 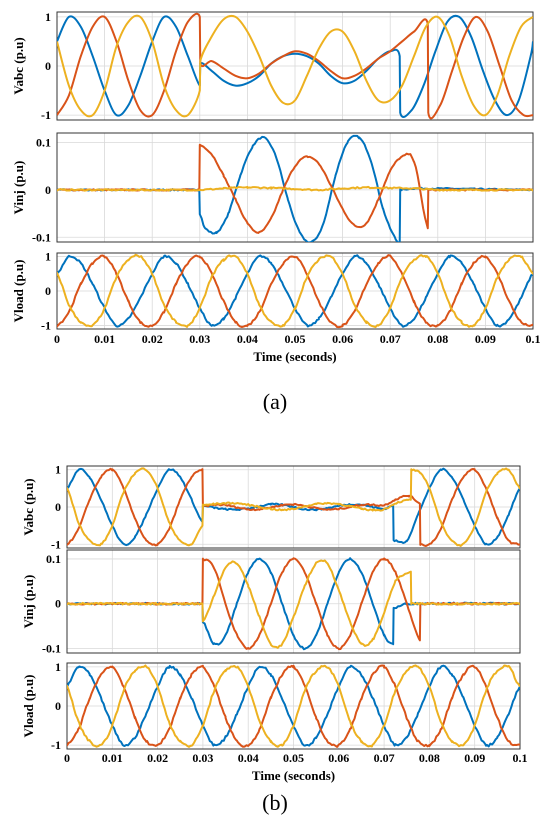 What do you see at coordinates (275, 401) in the screenshot?
I see `figure-caption: (a)` at bounding box center [275, 401].